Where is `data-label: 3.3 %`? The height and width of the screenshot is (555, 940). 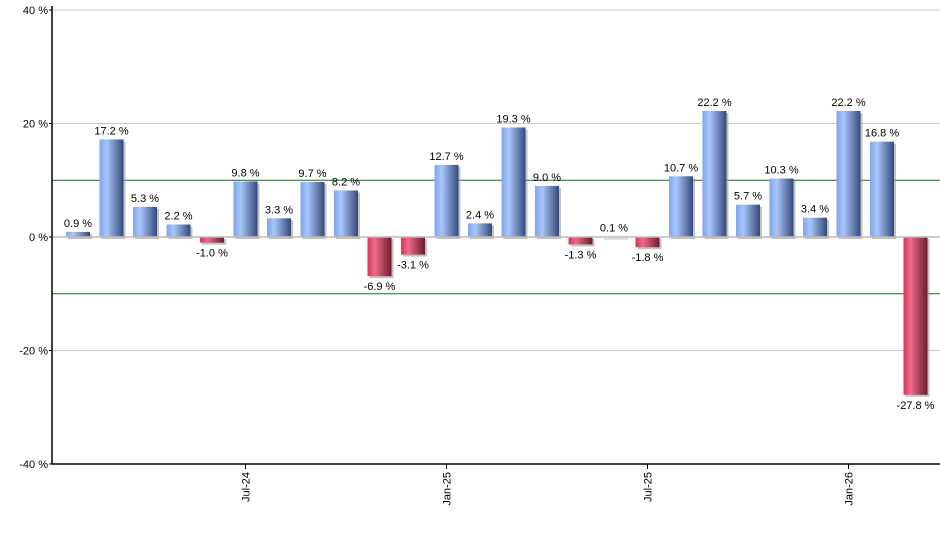
data-label: 3.3 % is located at coordinates (279, 210).